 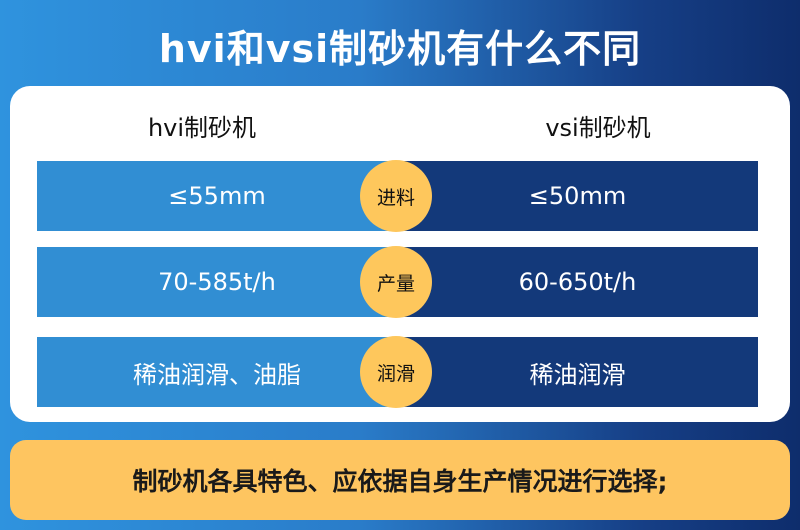 What do you see at coordinates (217, 282) in the screenshot?
I see `left-value: 70-585t/h` at bounding box center [217, 282].